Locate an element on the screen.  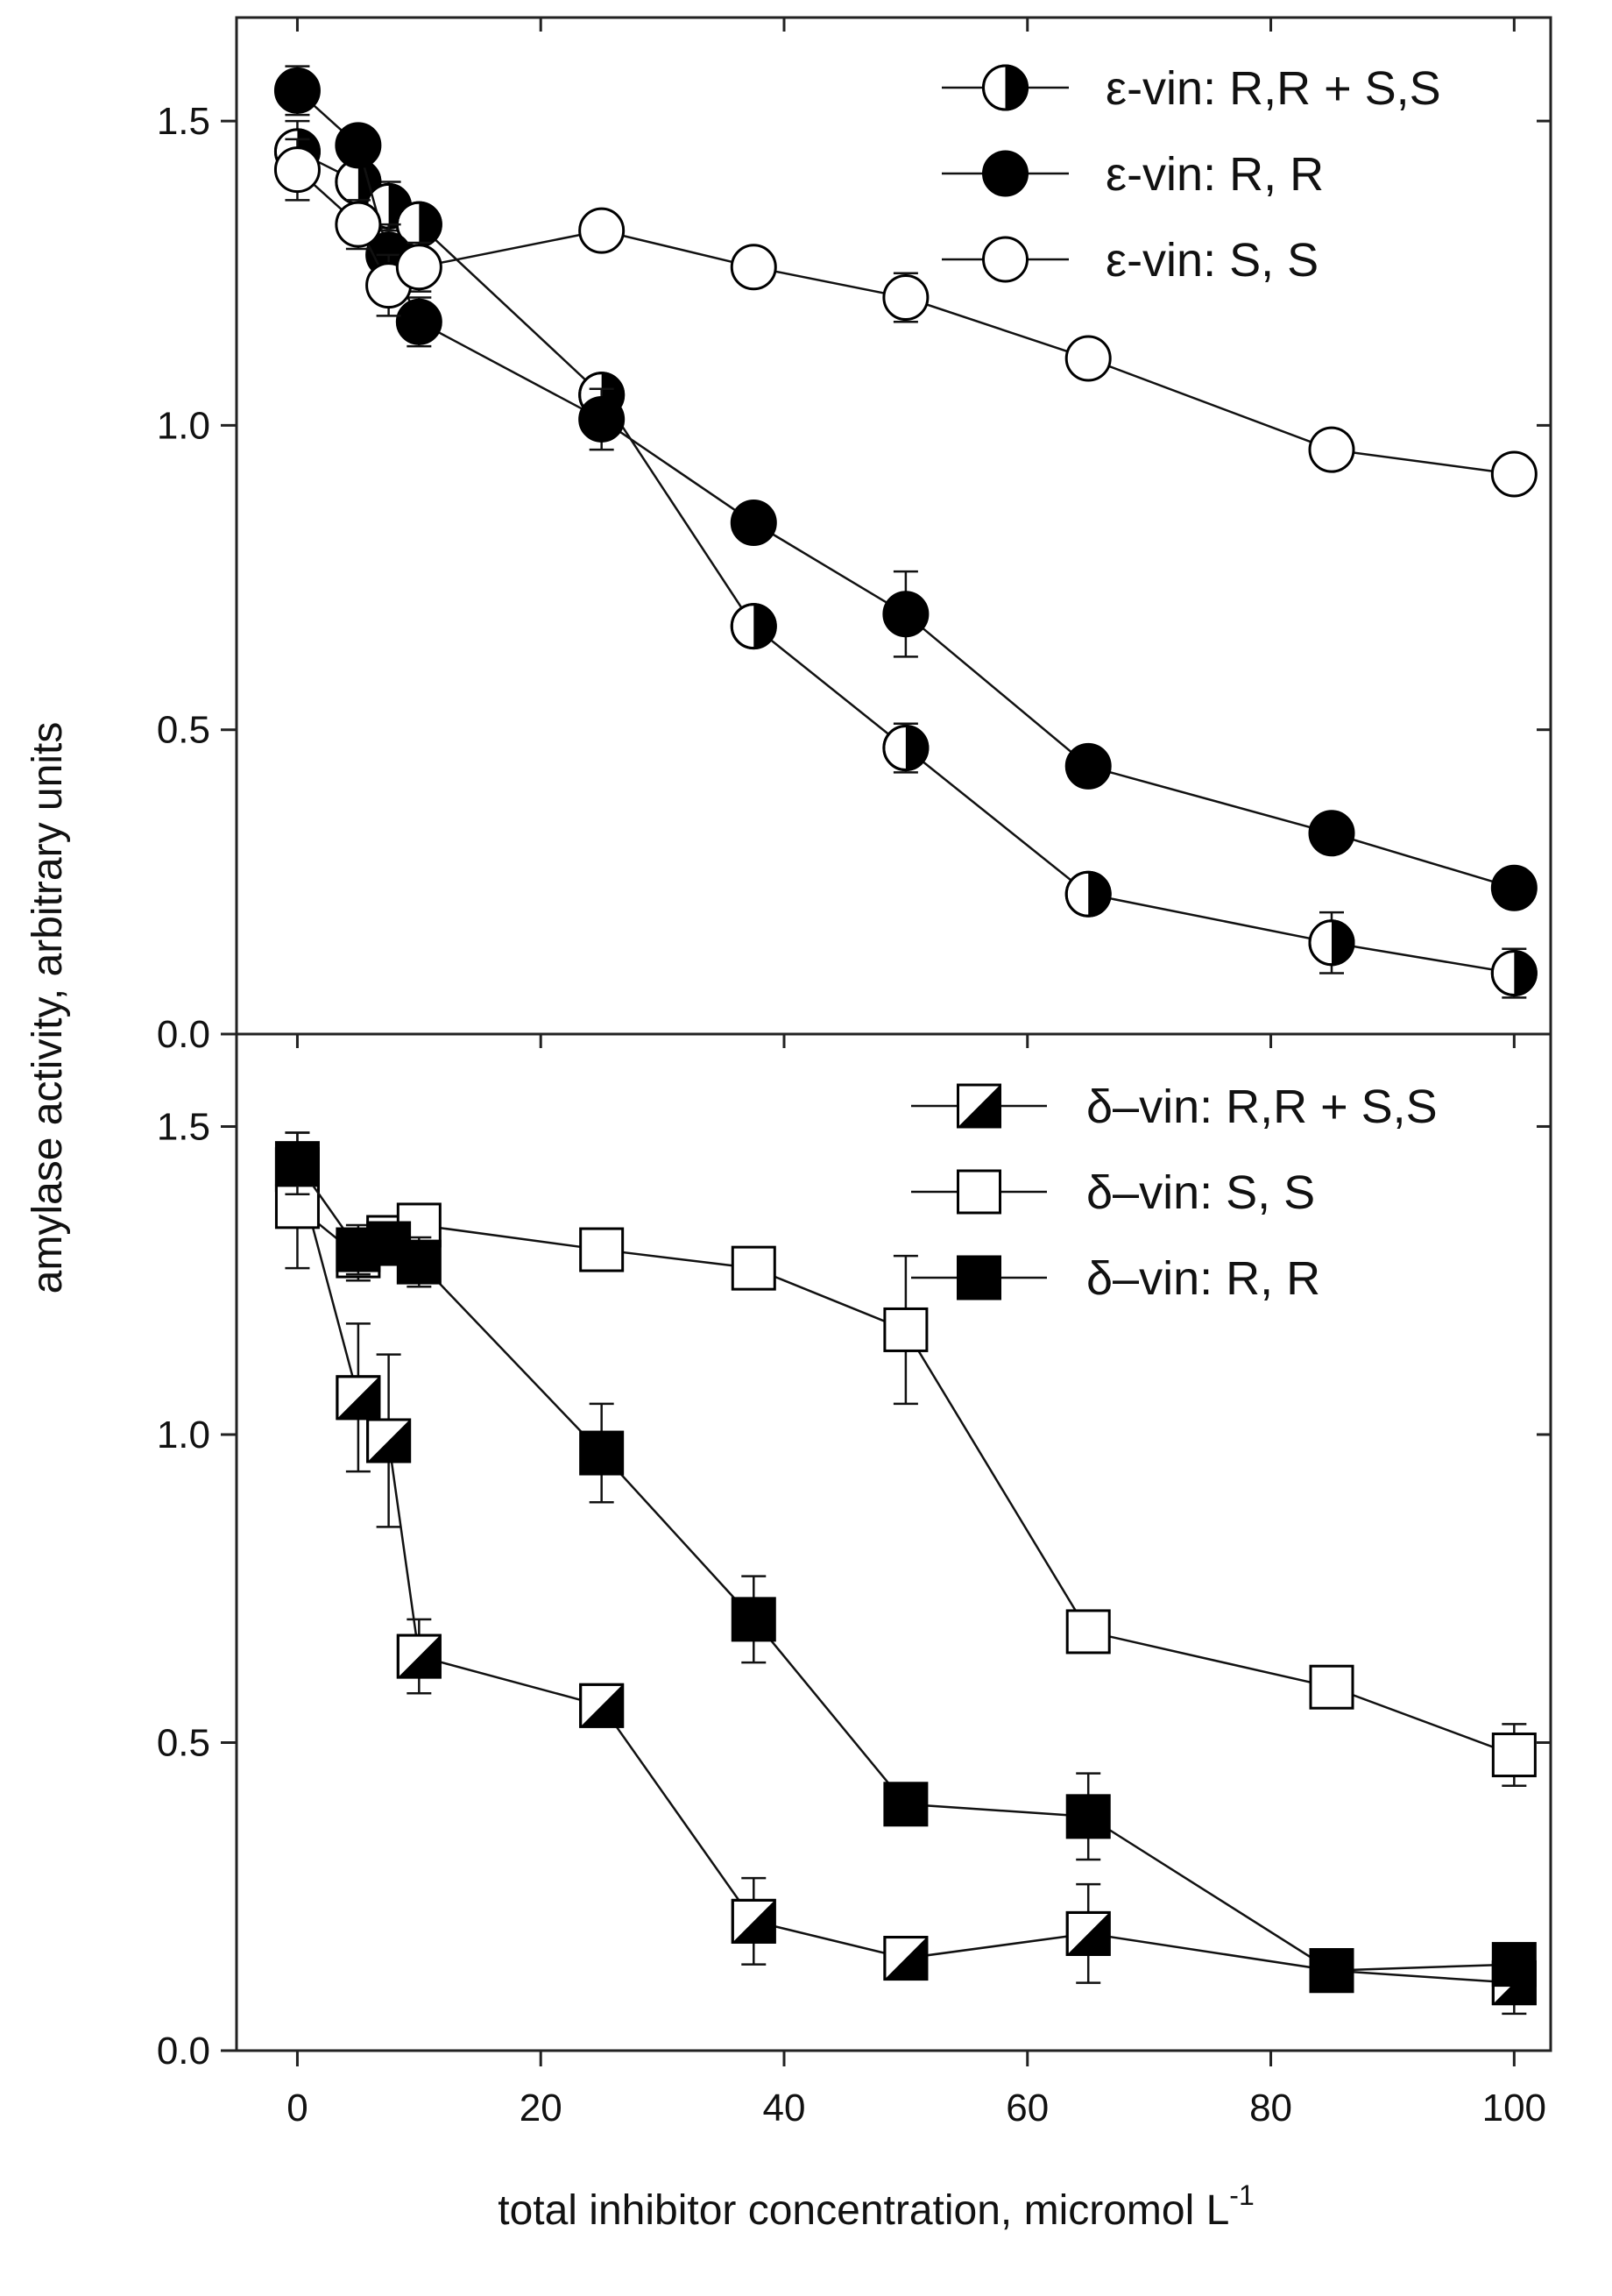
x-tick-label-2: 40 is located at coordinates (784, 2108).